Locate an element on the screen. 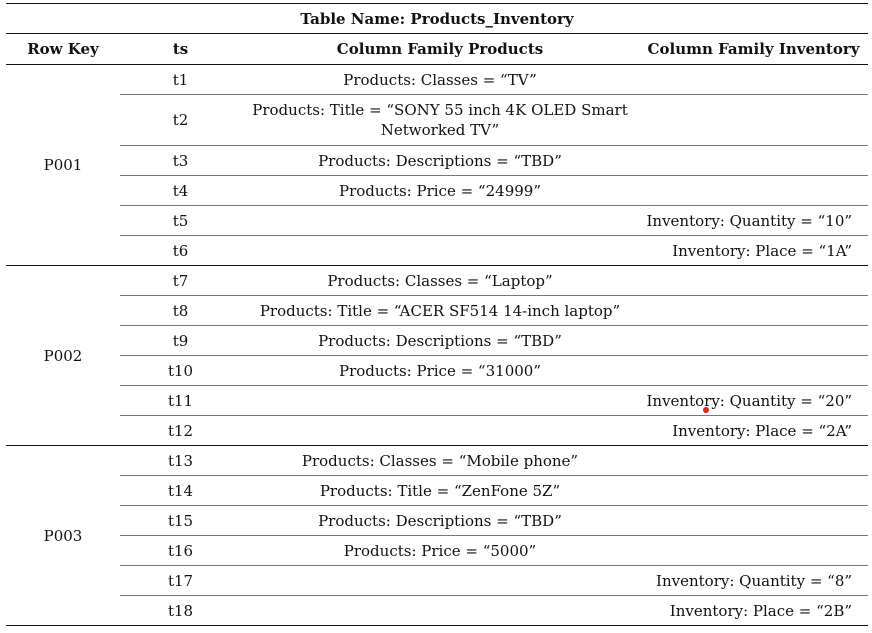  products-cell: Products: Price = “5000” is located at coordinates (440, 550).